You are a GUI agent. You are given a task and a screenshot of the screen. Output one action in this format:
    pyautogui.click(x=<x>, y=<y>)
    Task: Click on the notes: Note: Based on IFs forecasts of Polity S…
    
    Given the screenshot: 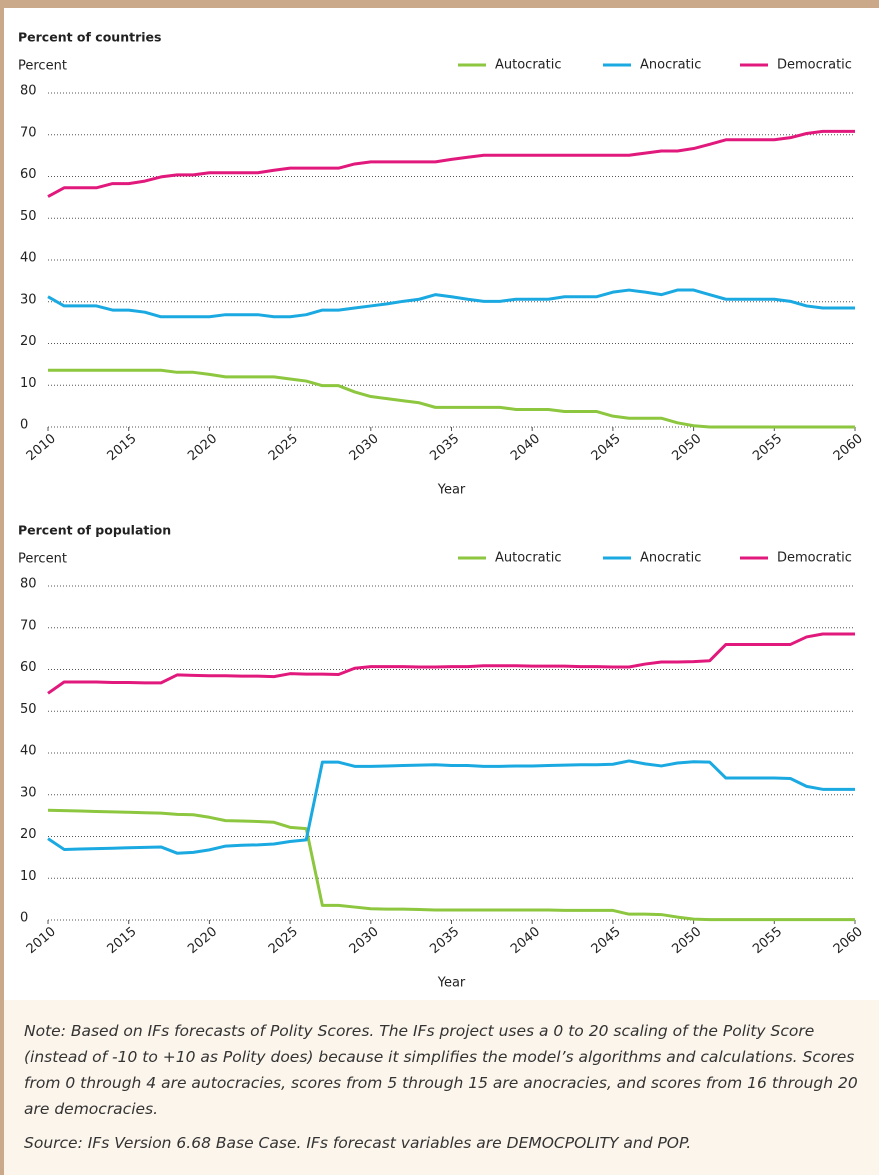 What is the action you would take?
    pyautogui.click(x=441, y=1087)
    